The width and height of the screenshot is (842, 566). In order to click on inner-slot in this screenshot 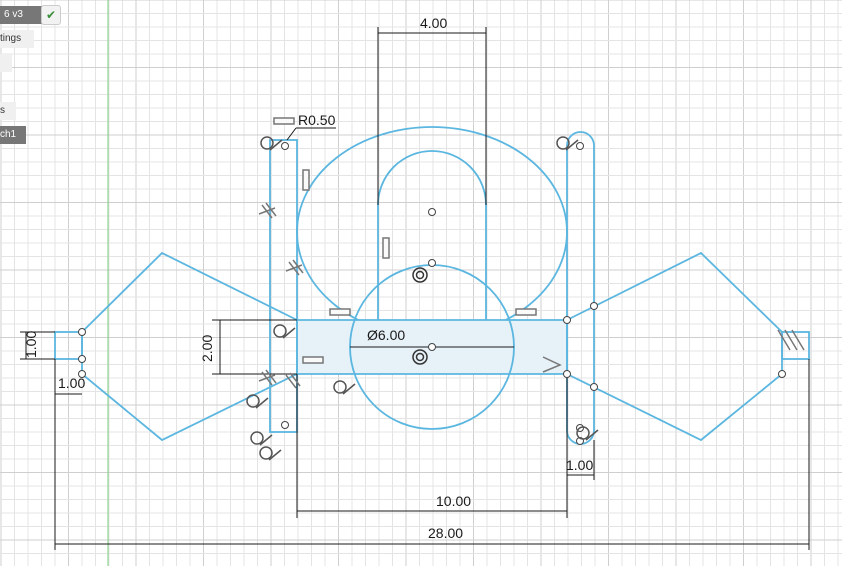, I will do `click(432, 235)`.